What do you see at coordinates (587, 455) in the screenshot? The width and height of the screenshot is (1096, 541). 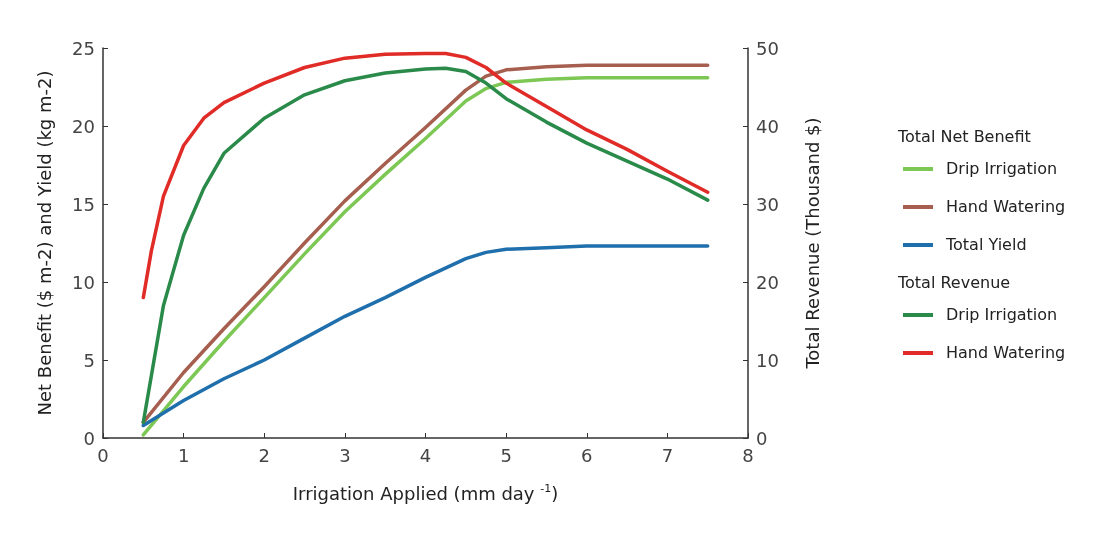 I see `x-tick-label: 6` at bounding box center [587, 455].